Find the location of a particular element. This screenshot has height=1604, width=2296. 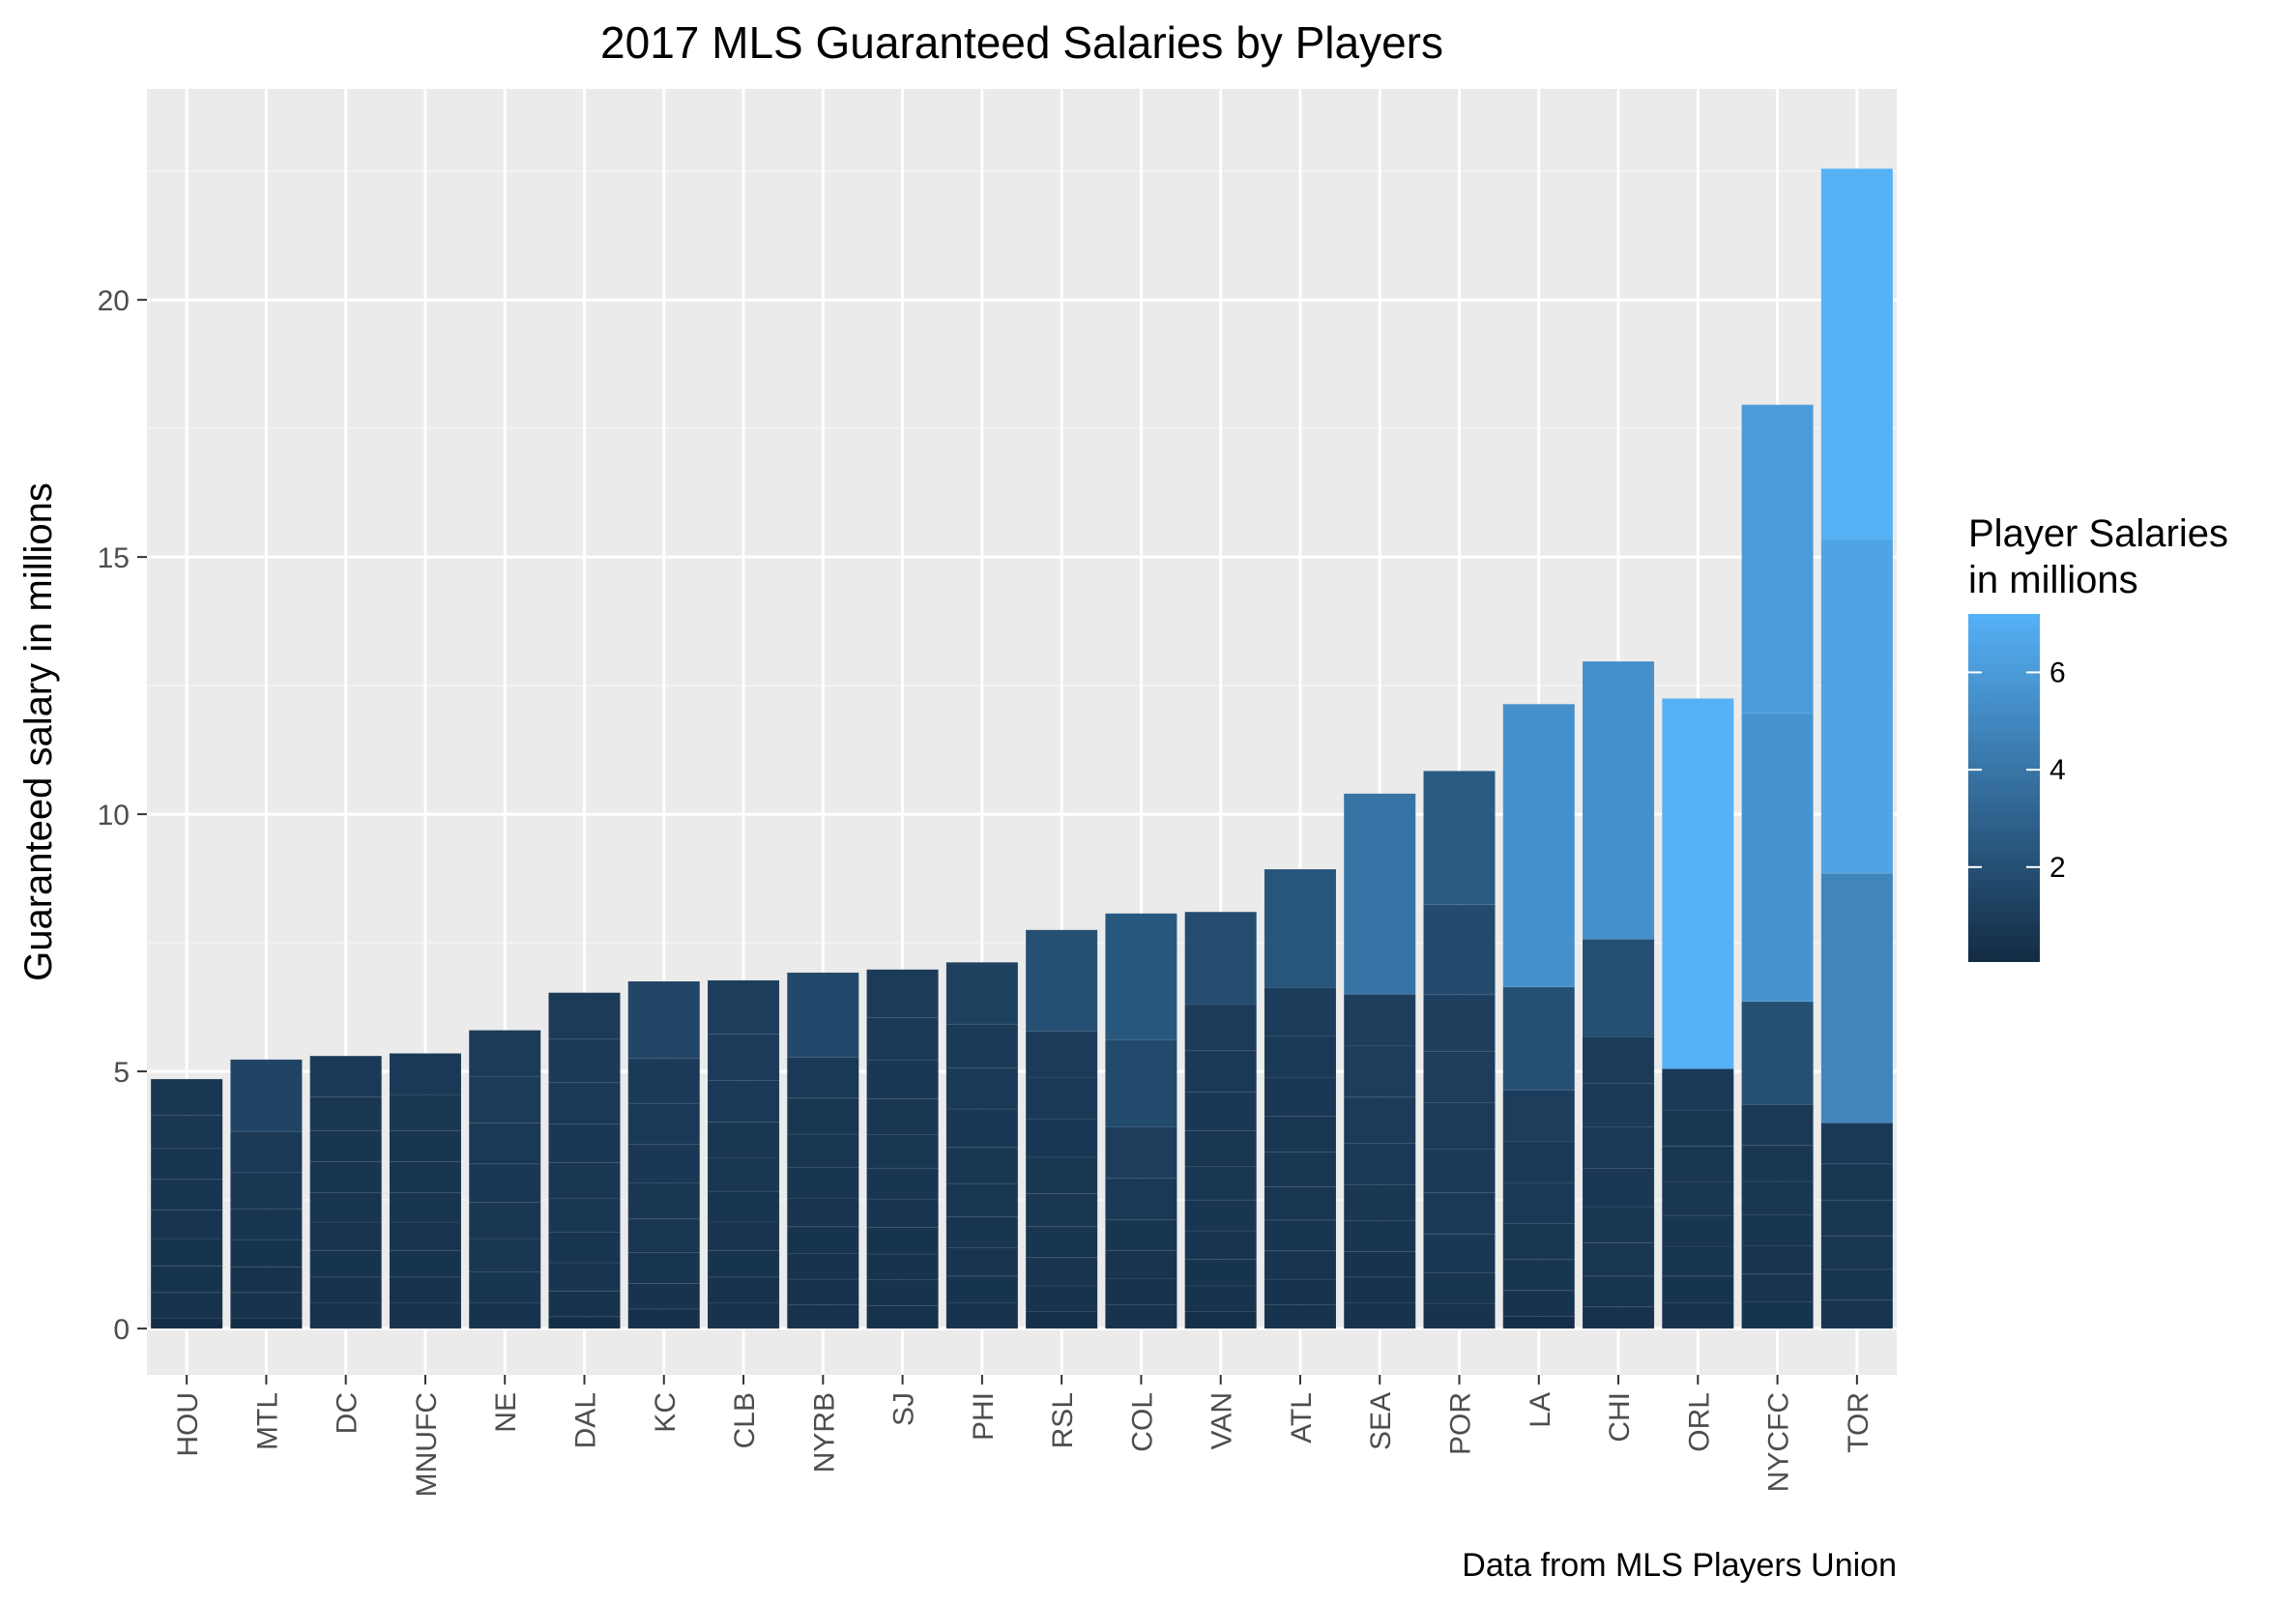

bar-sj is located at coordinates (903, 1149).